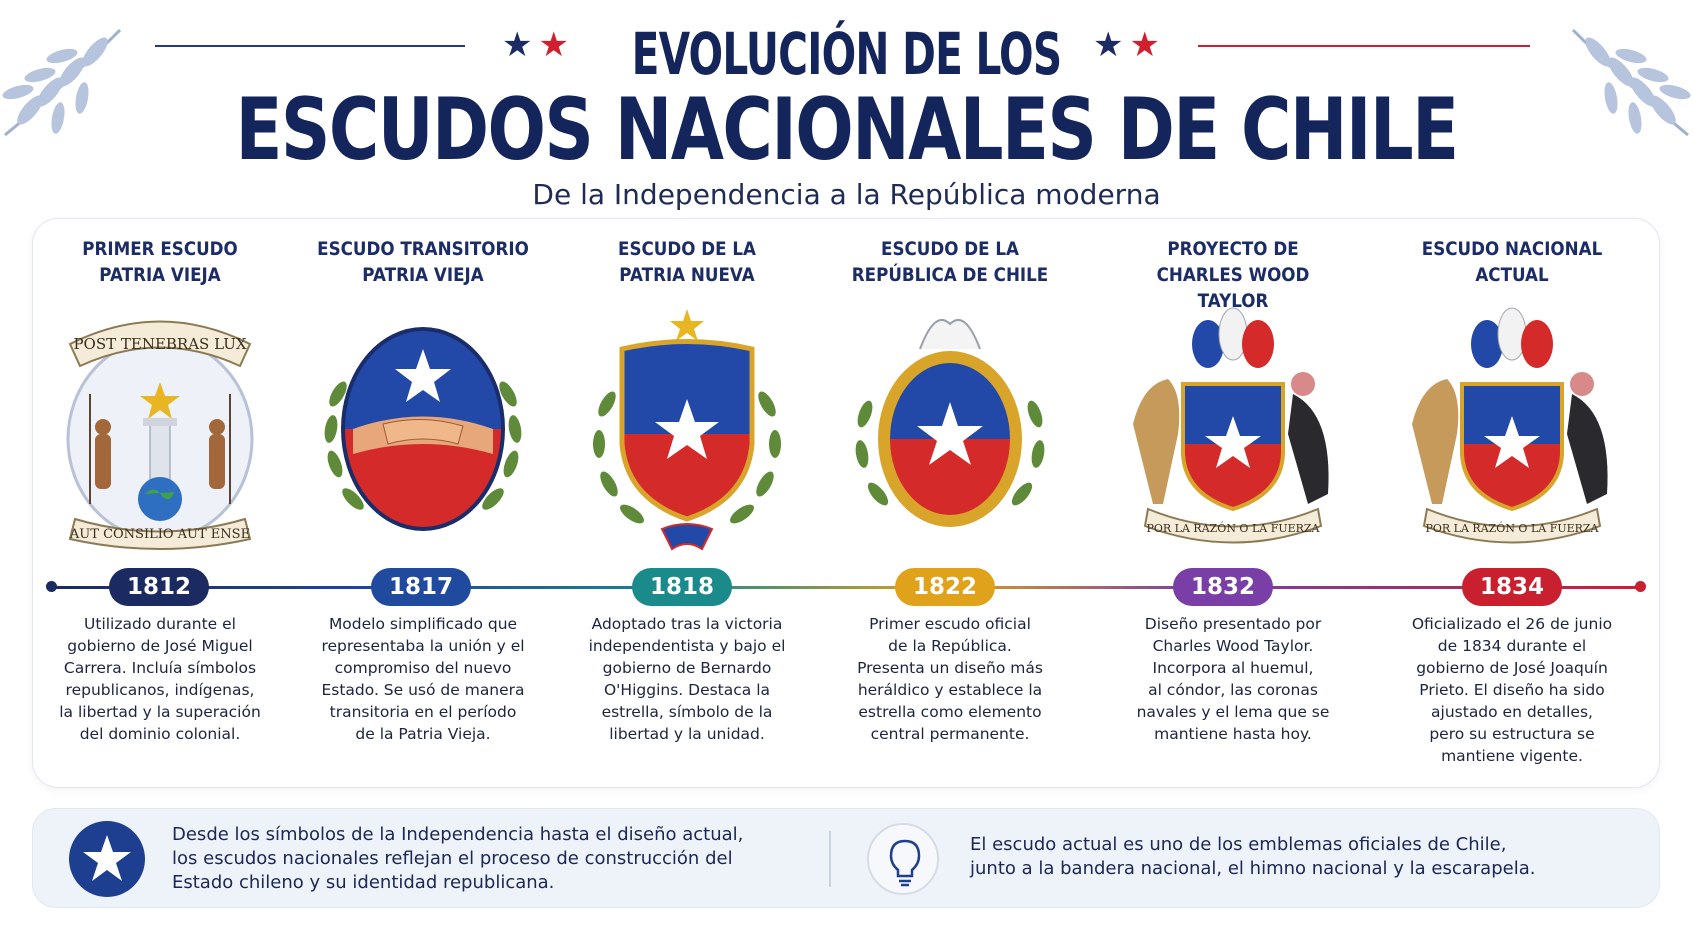 This screenshot has height=929, width=1693. What do you see at coordinates (945, 587) in the screenshot?
I see `year-badge-1822: 1822` at bounding box center [945, 587].